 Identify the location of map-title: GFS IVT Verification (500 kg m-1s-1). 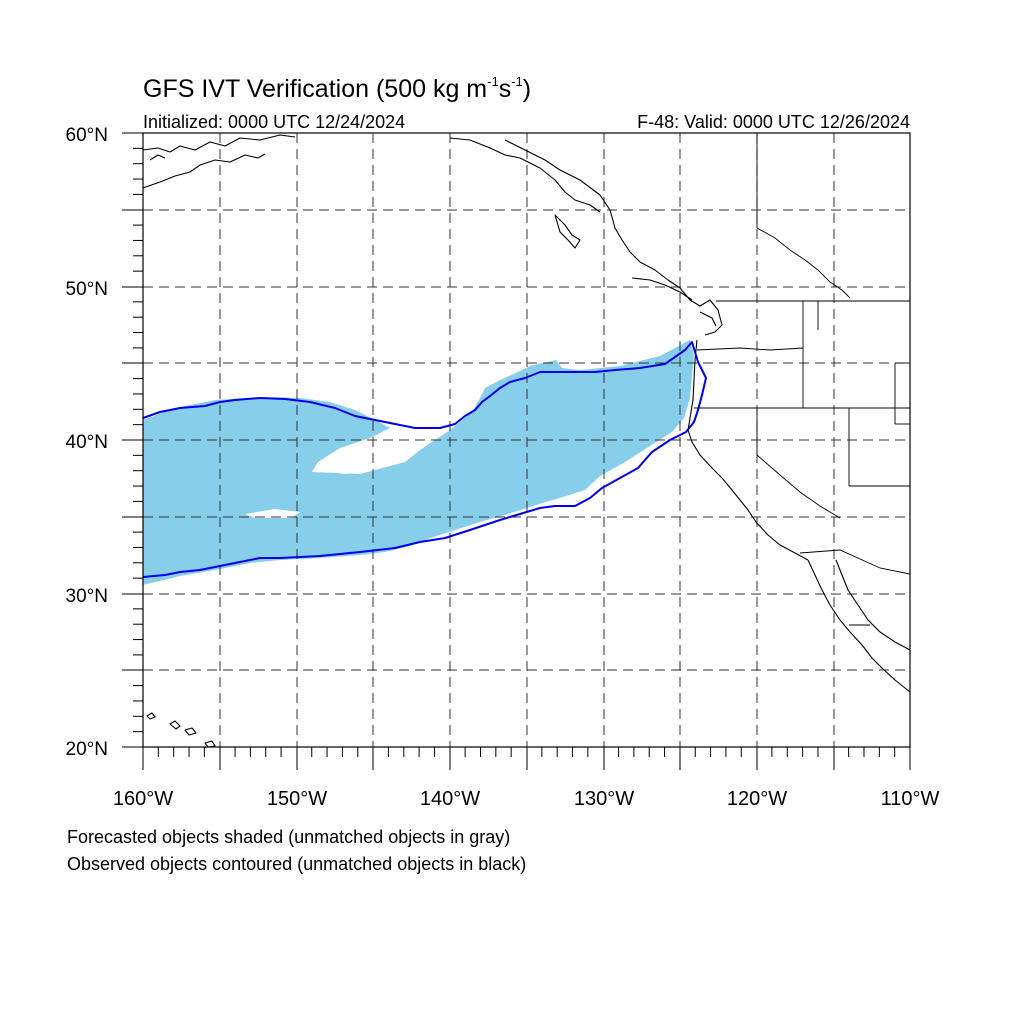
(337, 88).